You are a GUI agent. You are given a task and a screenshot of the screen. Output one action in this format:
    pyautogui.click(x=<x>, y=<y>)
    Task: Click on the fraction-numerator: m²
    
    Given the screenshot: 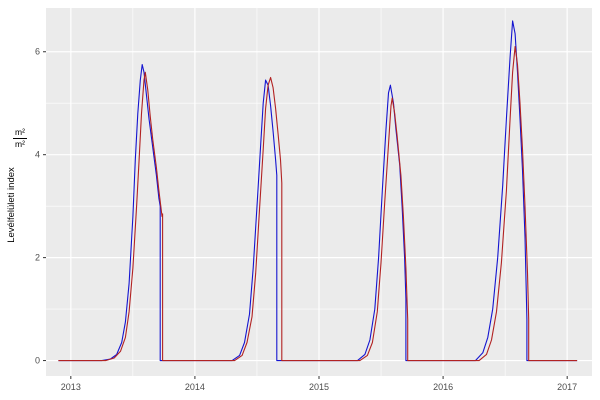 What is the action you would take?
    pyautogui.click(x=20, y=132)
    